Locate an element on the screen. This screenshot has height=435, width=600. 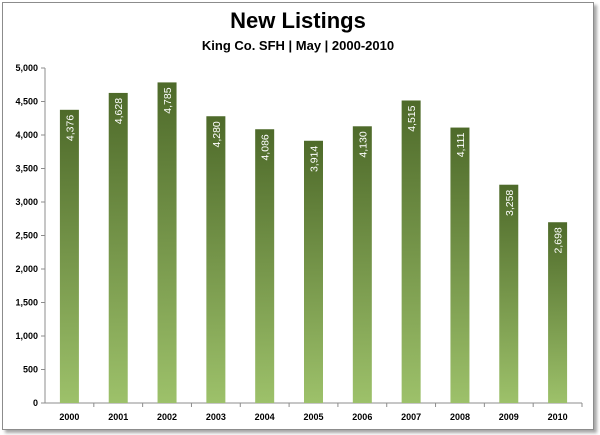
bar-2003 is located at coordinates (216, 260).